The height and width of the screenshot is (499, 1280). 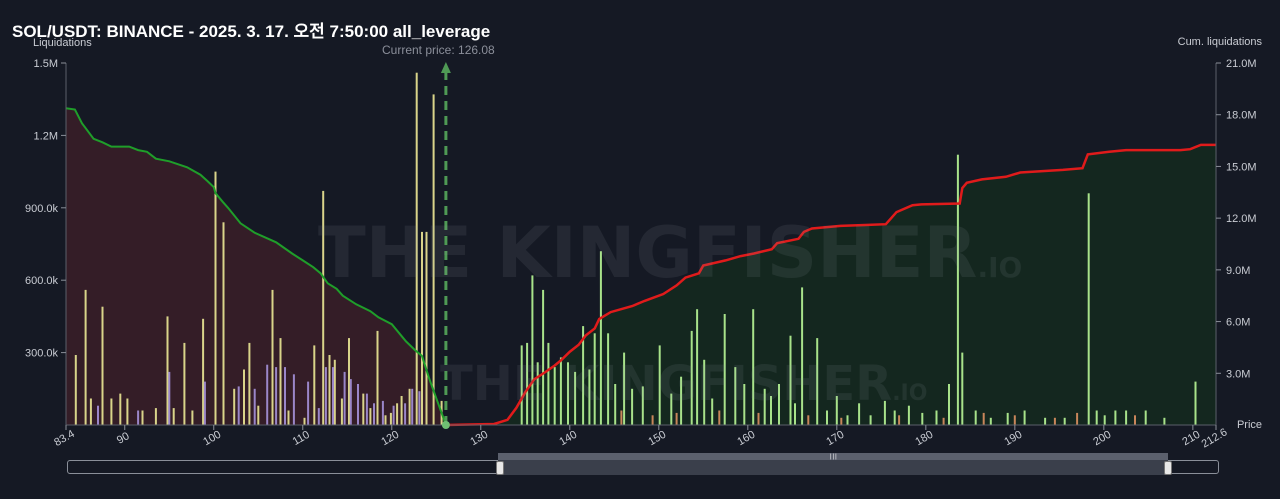 What do you see at coordinates (212, 439) in the screenshot?
I see `x-tick-label: 100` at bounding box center [212, 439].